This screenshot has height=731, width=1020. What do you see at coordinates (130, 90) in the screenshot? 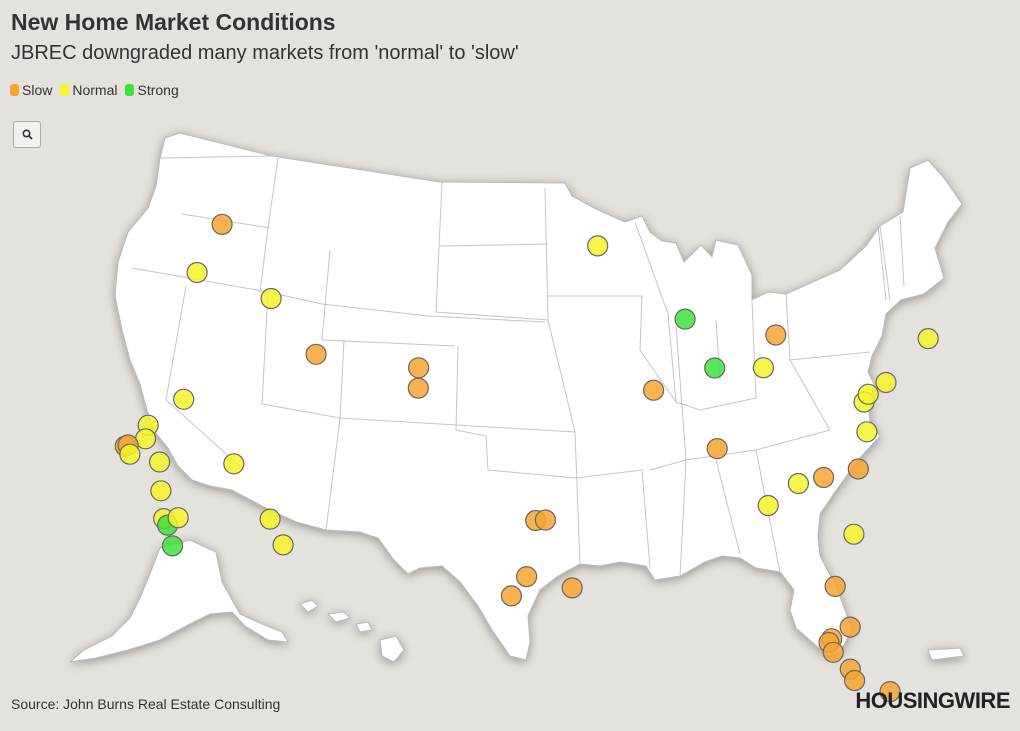
I see `legend-swatch-strong` at bounding box center [130, 90].